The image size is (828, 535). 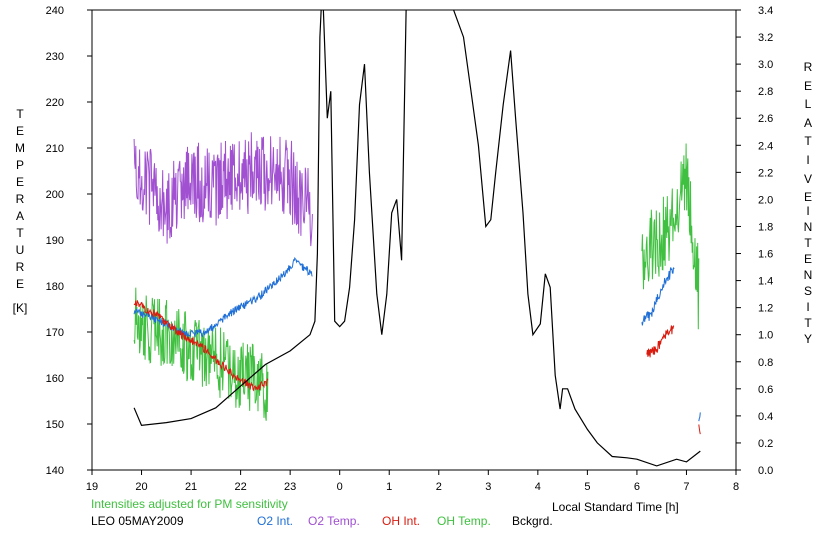 I want to click on y-right-tick-label: 3.2, so click(x=765, y=38).